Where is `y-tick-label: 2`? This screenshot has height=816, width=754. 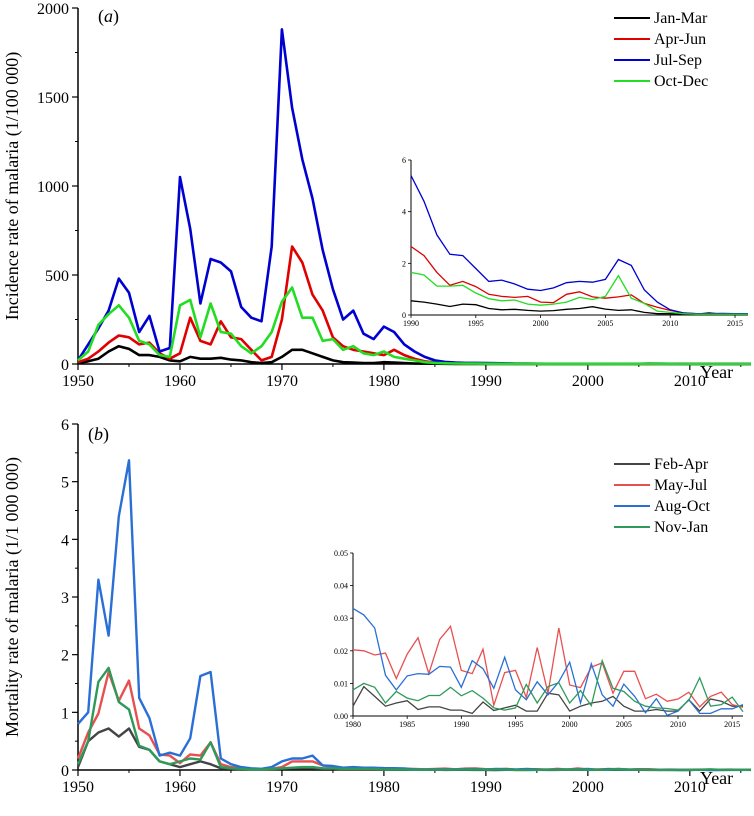
y-tick-label: 2 is located at coordinates (65, 656).